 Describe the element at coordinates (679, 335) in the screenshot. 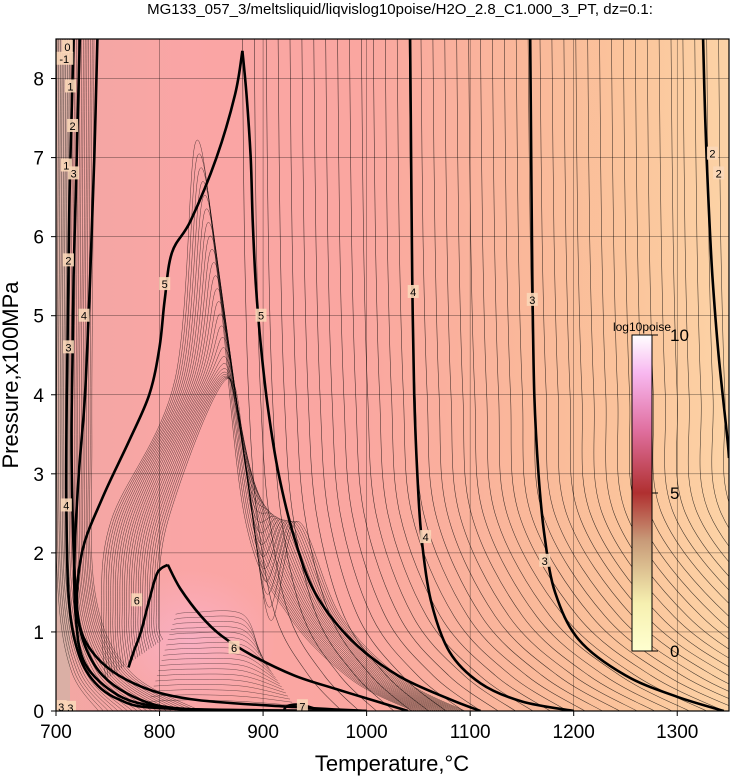

I see `colorbar-tick-label: 10` at that location.